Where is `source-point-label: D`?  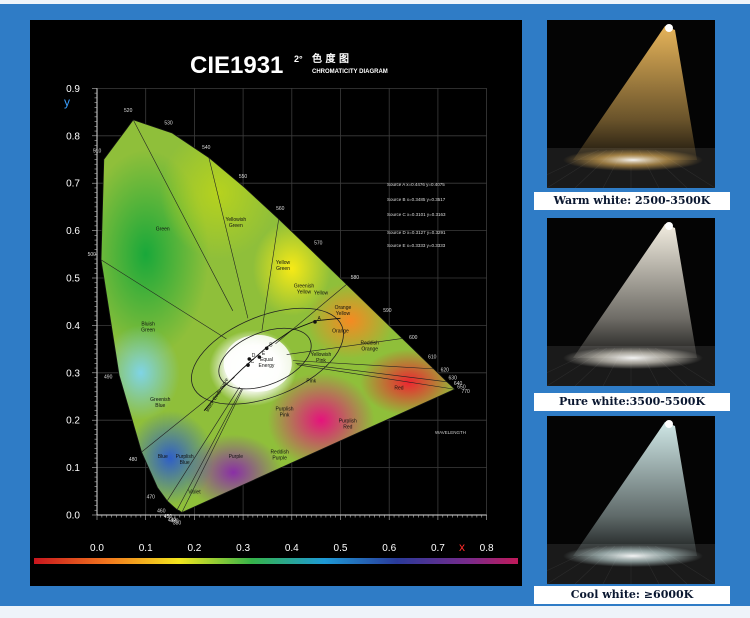
source-point-label: D is located at coordinates (254, 356).